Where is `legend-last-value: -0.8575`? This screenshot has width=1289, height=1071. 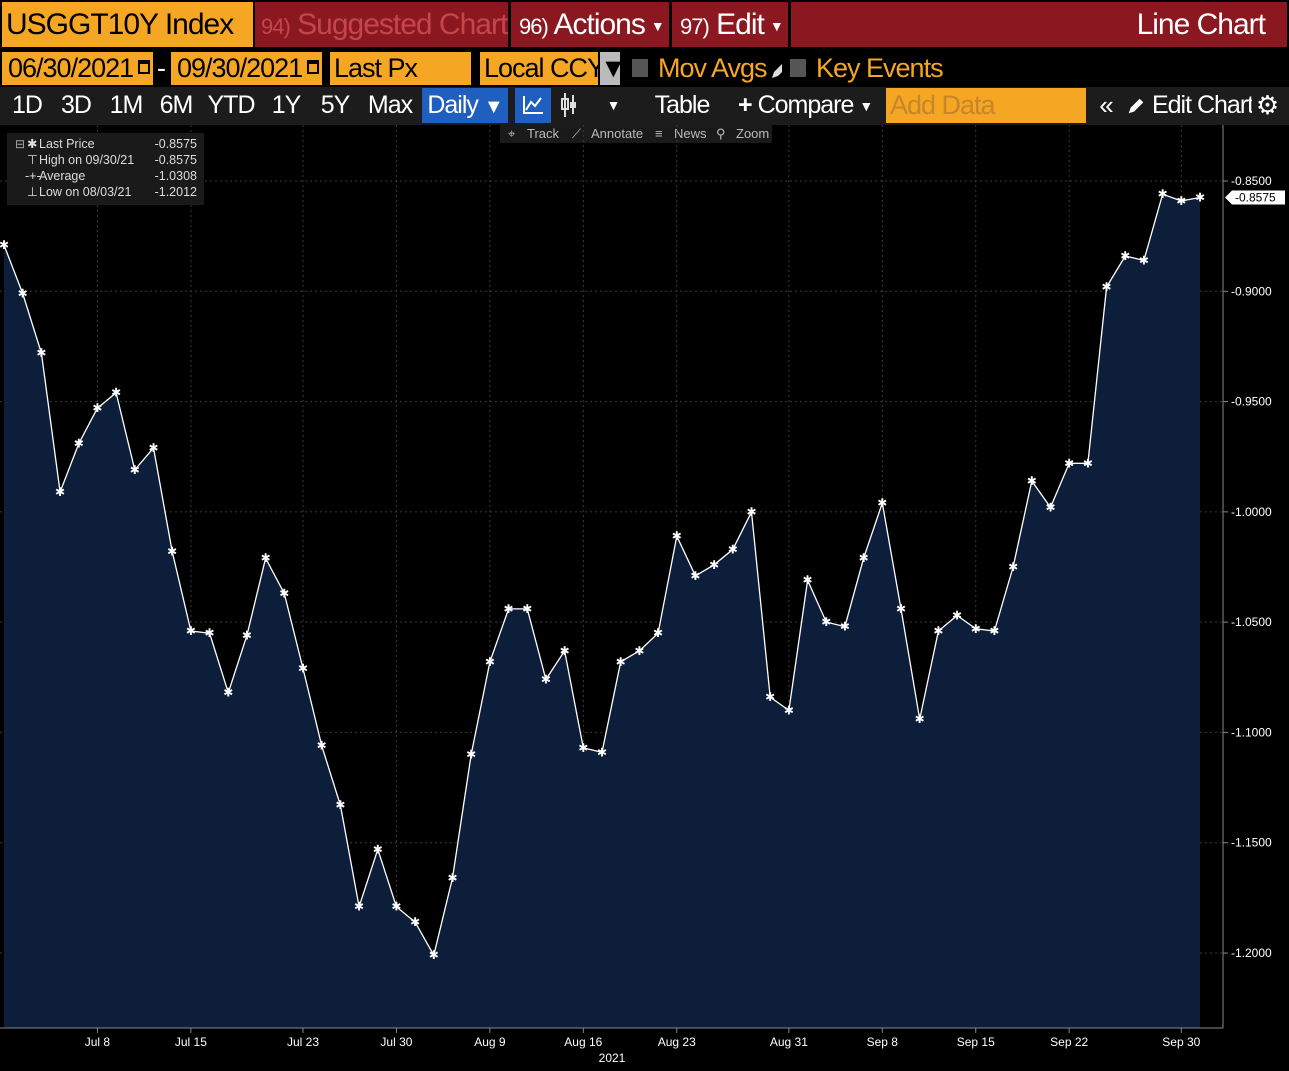
legend-last-value: -0.8575 is located at coordinates (175, 144).